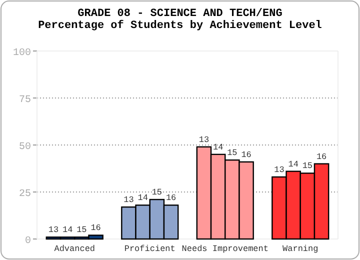 The width and height of the screenshot is (360, 260). What do you see at coordinates (180, 14) in the screenshot?
I see `chart-title: GRADE 08 - SCIENCE AND TECH/ENG` at bounding box center [180, 14].